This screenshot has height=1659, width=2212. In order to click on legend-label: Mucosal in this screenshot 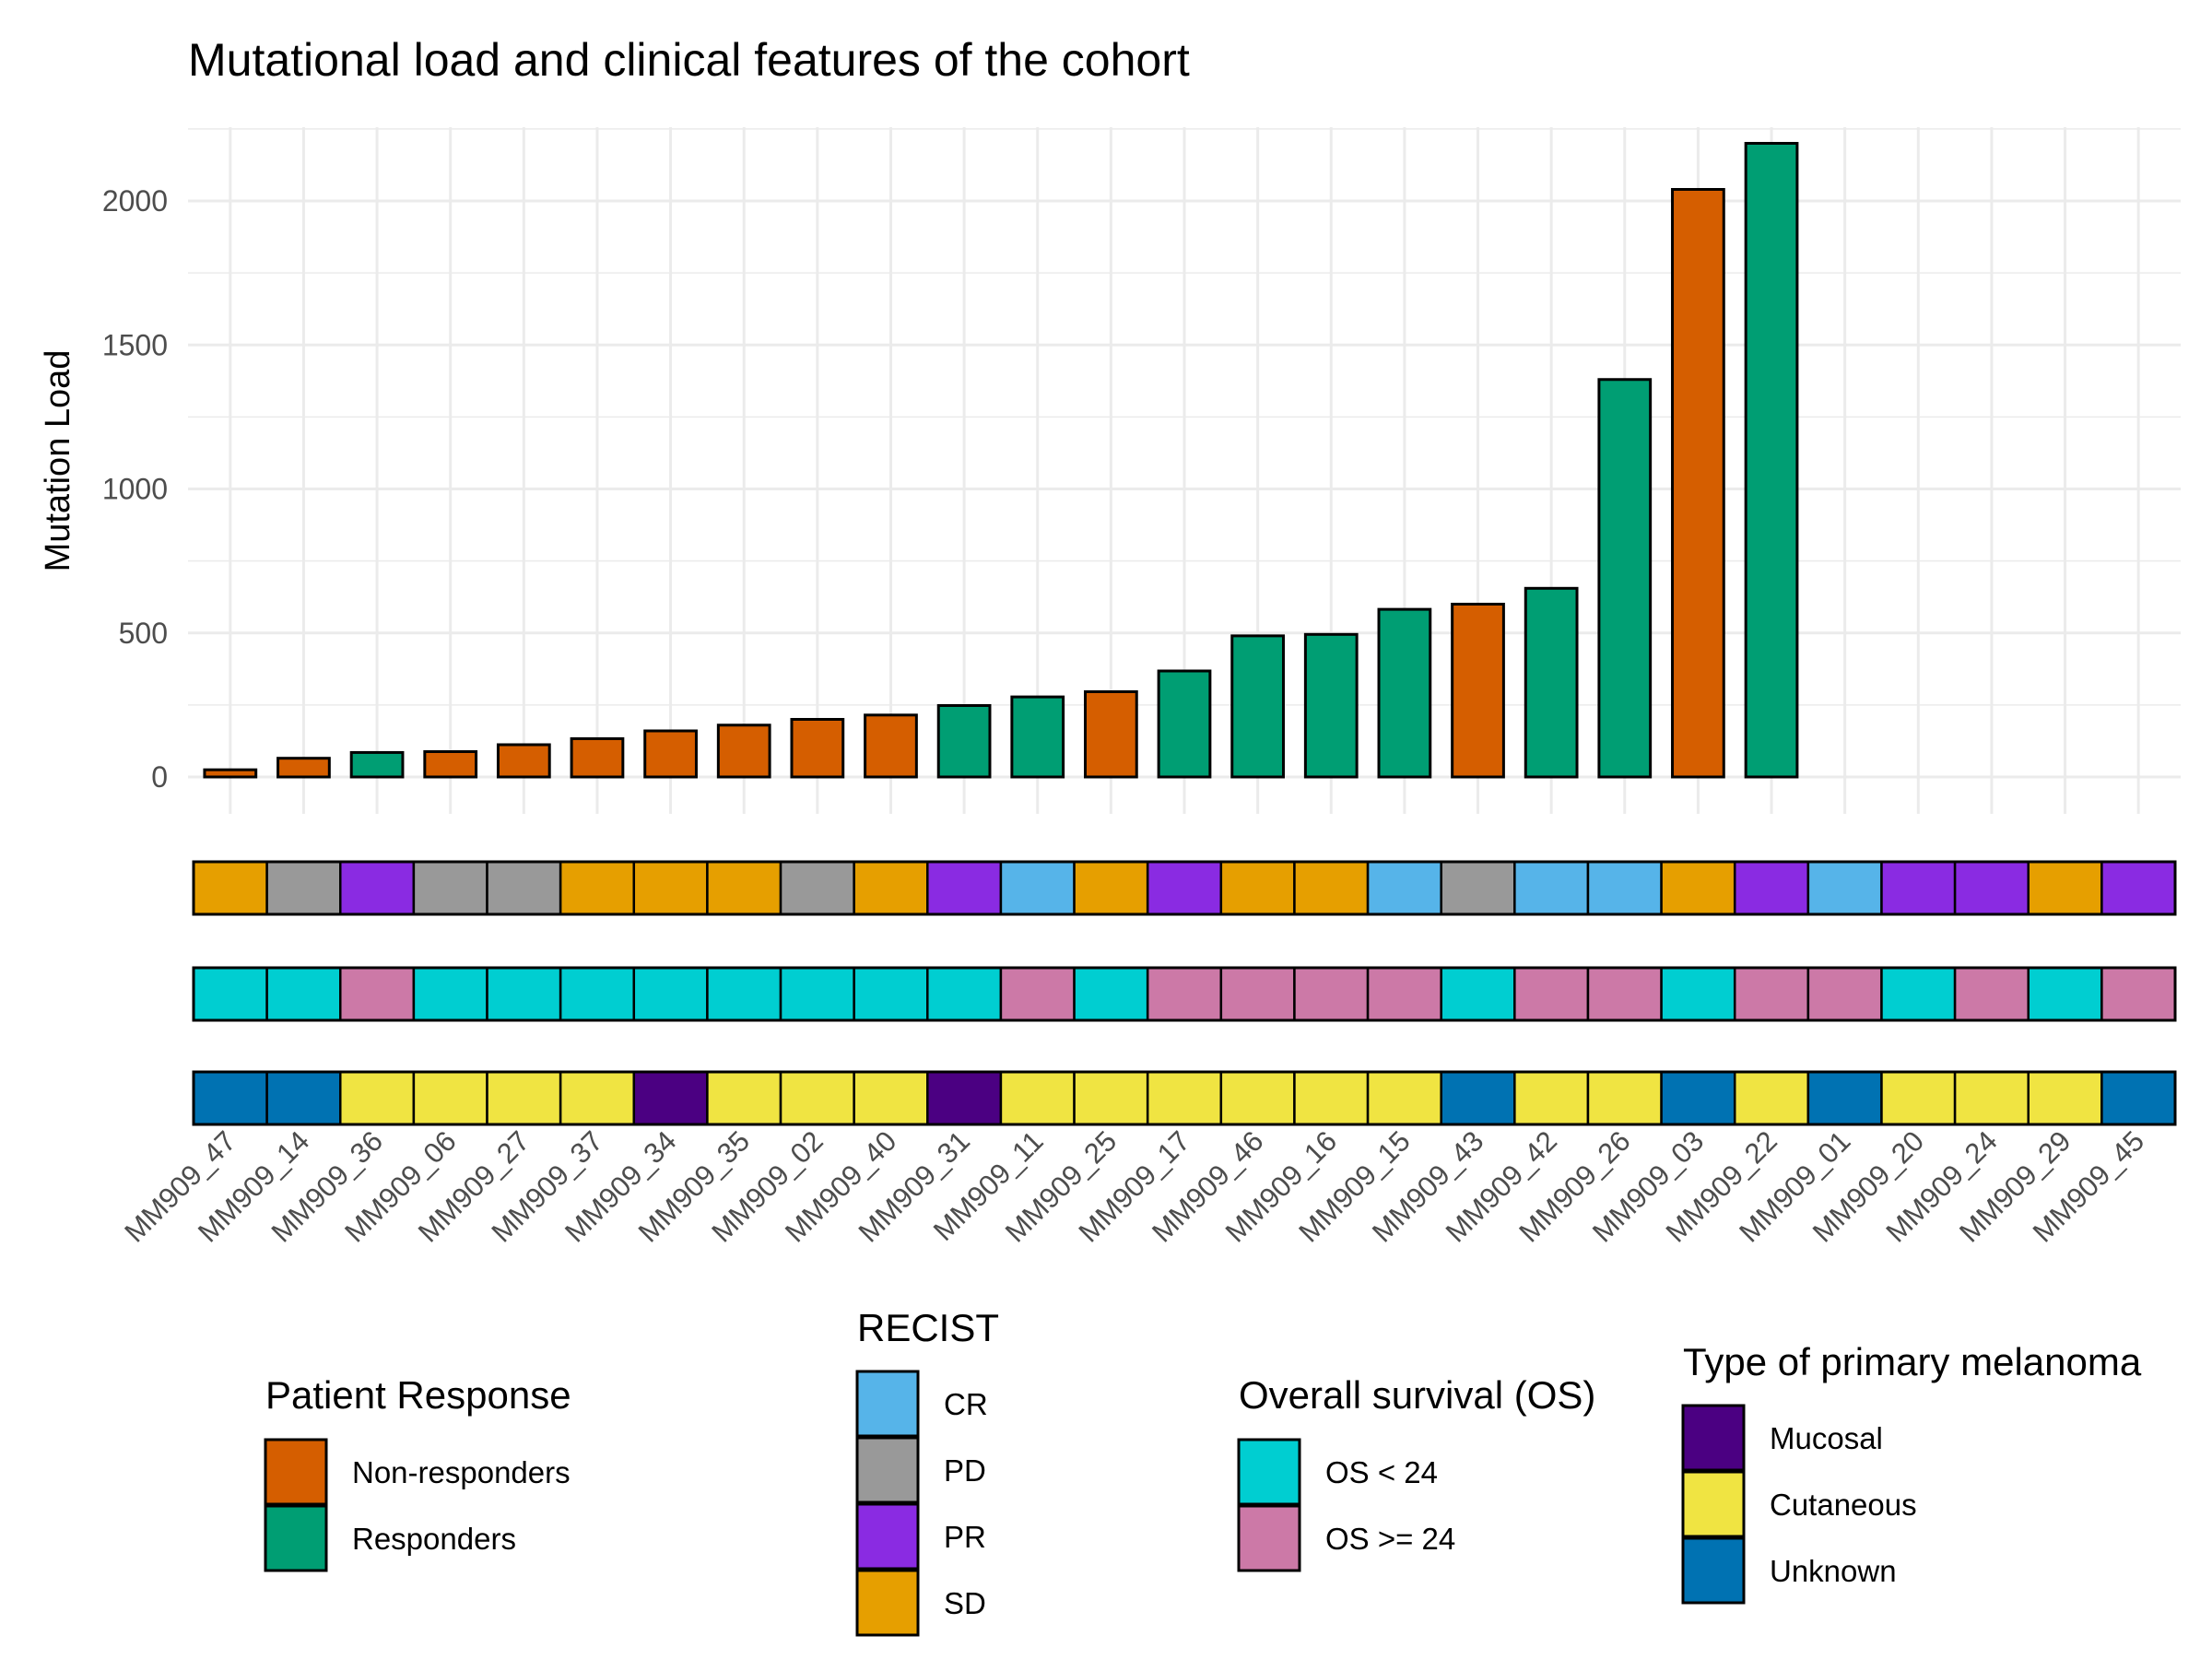, I will do `click(1826, 1438)`.